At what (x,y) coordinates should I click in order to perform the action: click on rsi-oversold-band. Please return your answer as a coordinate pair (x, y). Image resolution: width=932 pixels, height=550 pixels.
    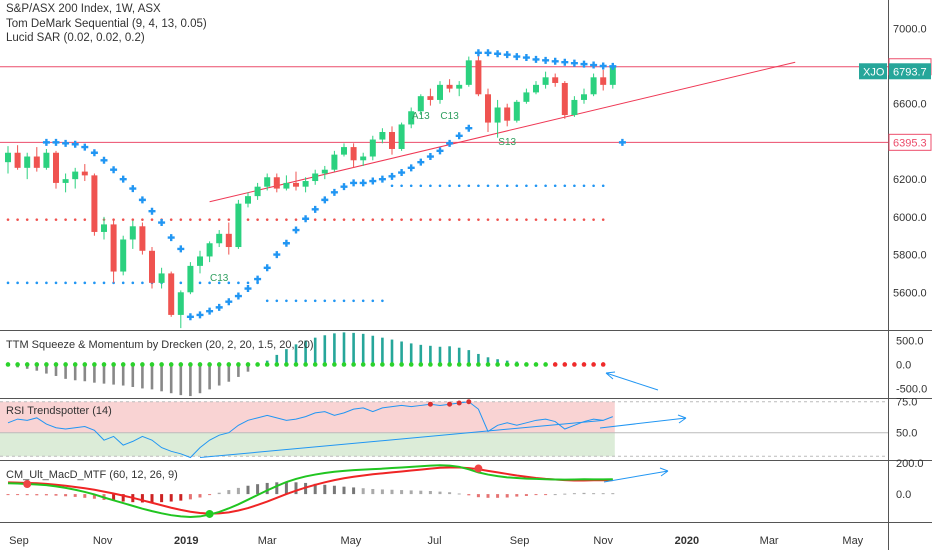
    Looking at the image, I should click on (307, 444).